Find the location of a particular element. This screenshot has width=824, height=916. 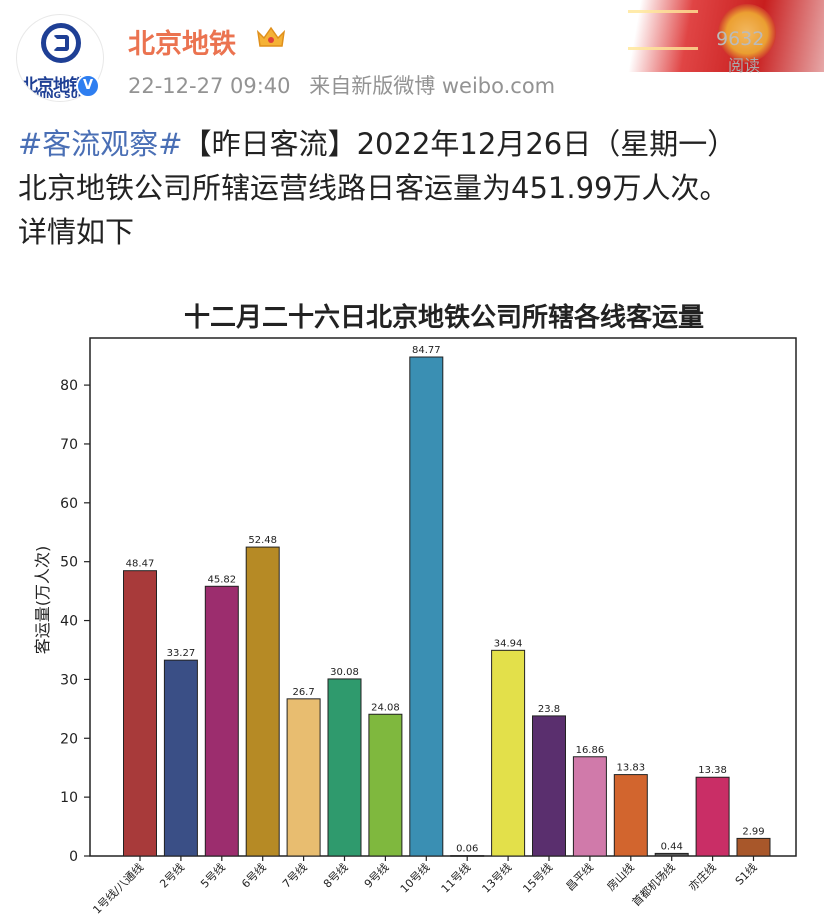

x-tick-label: 13号线 is located at coordinates (496, 877).